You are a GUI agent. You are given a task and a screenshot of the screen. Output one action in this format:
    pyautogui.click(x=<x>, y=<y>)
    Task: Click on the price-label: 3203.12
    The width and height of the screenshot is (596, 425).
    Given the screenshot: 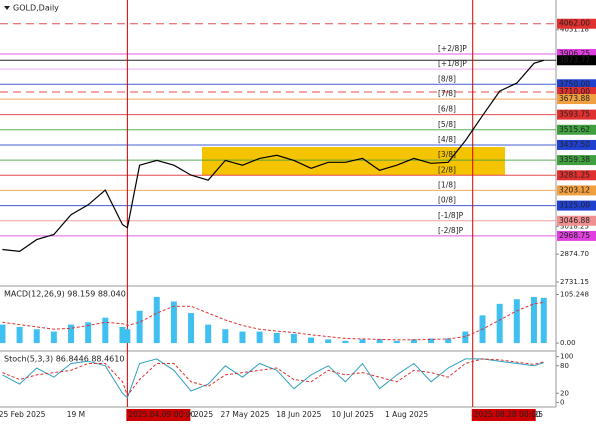 What is the action you would take?
    pyautogui.click(x=574, y=189)
    